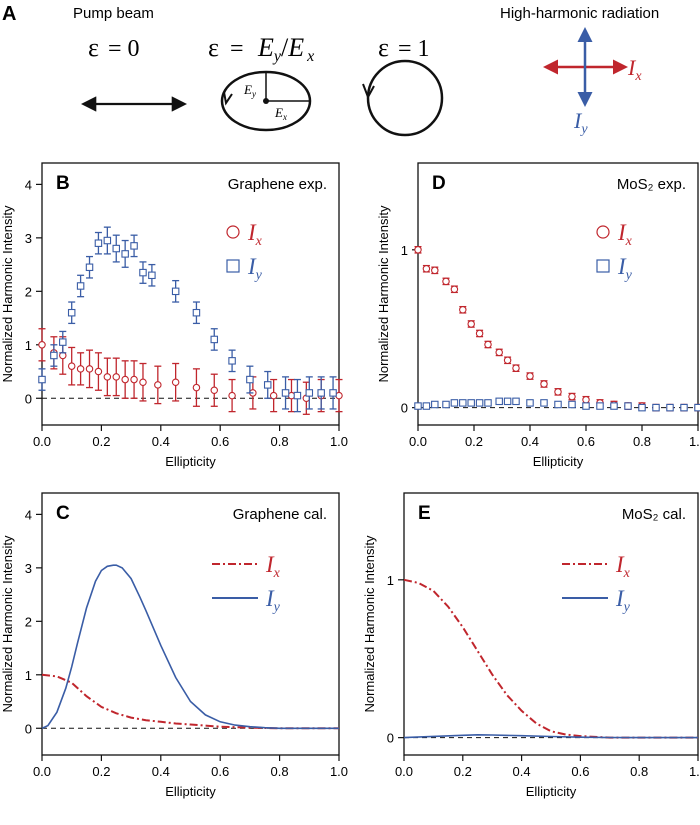  Describe the element at coordinates (424, 513) in the screenshot. I see `panel-letter: E` at that location.